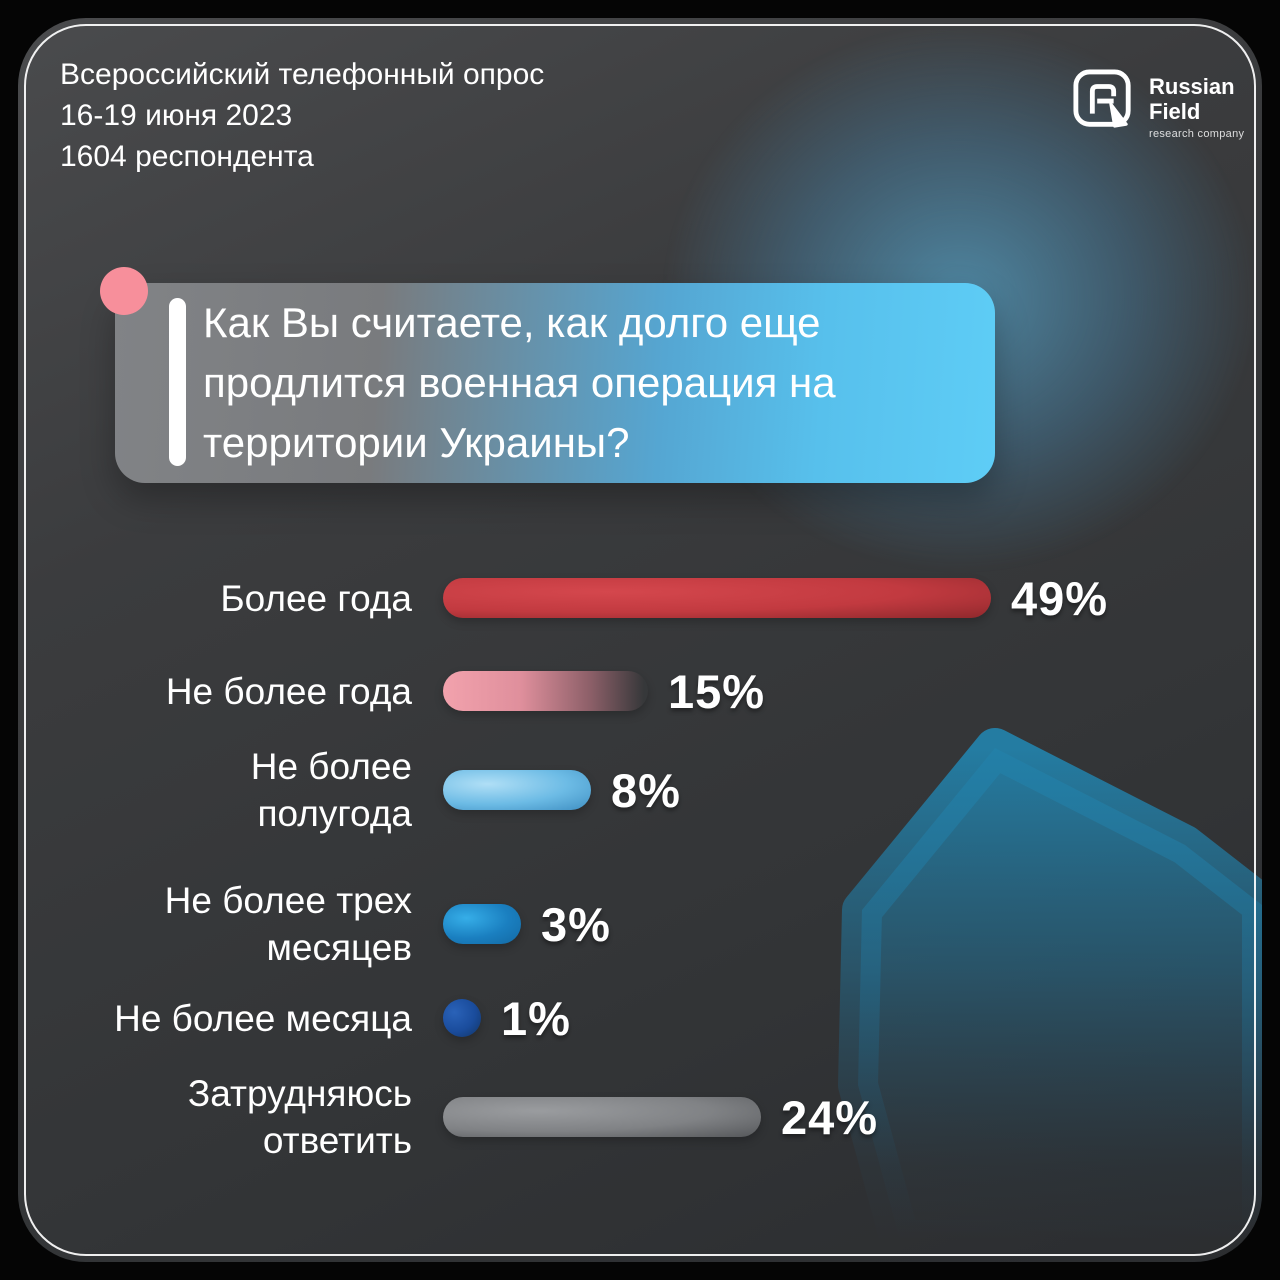 The height and width of the screenshot is (1280, 1280). Describe the element at coordinates (717, 598) in the screenshot. I see `bar-more-than-year` at that location.